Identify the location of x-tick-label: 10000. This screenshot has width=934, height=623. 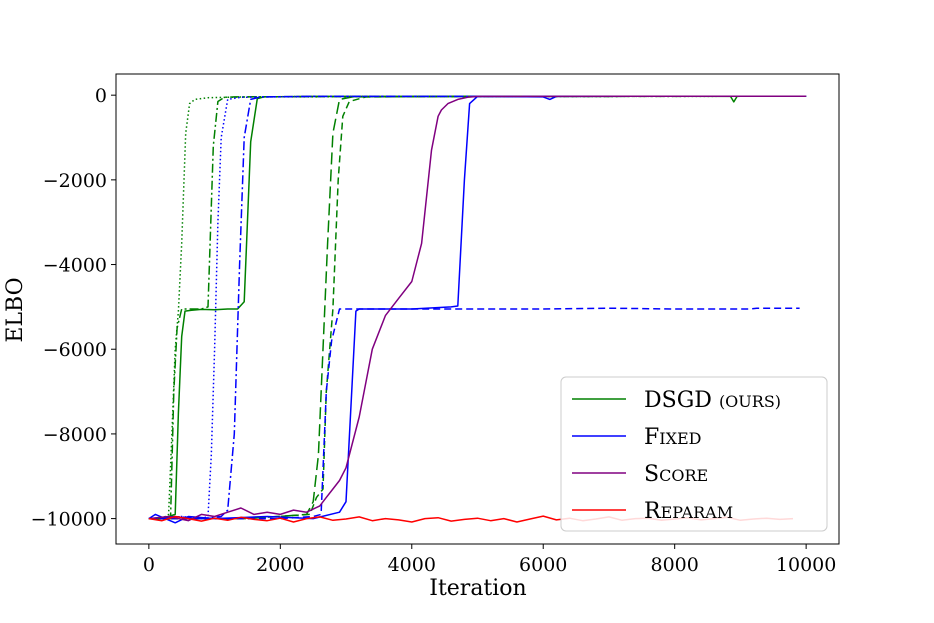
(806, 565).